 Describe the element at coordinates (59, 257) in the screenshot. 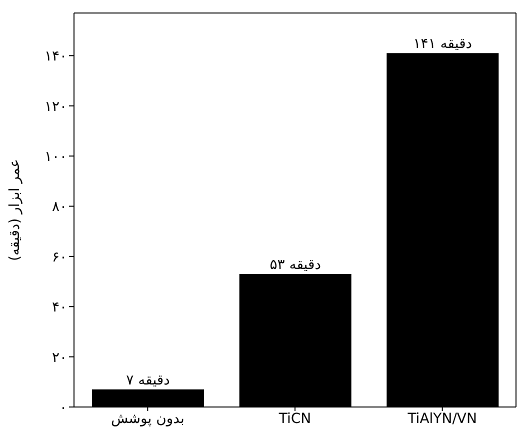

I see `y-tick-label: ۶۰` at that location.